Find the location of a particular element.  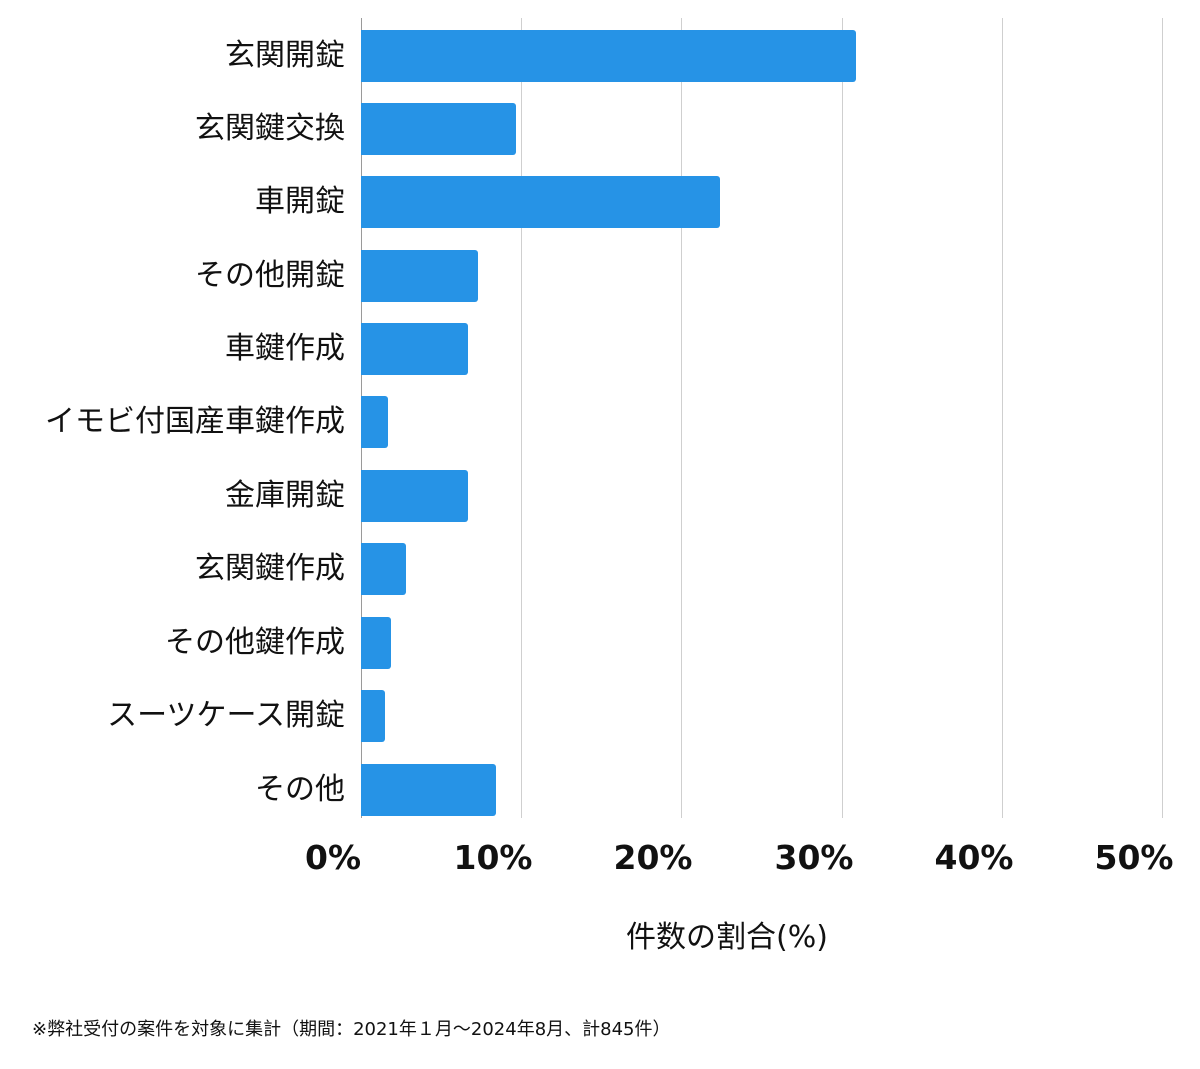

category-label: イモビ付国産車鍵作成 is located at coordinates (195, 421).